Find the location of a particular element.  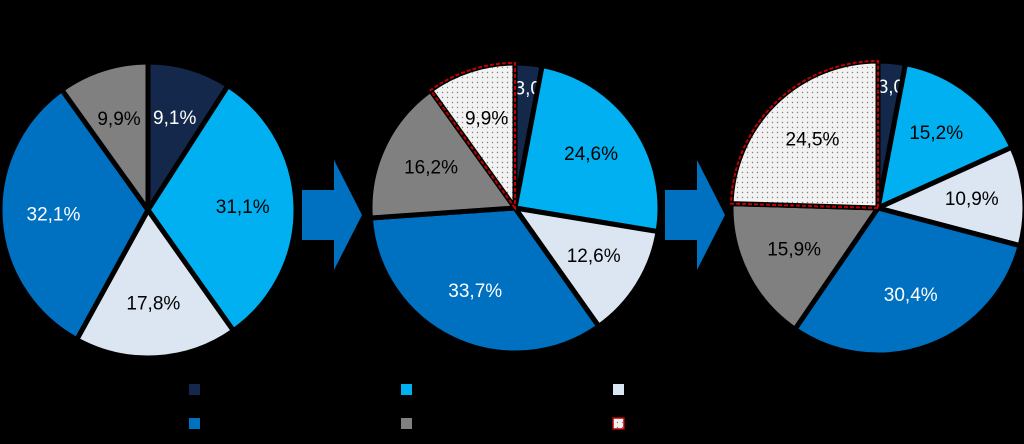

data-label: 24,6% is located at coordinates (591, 154).